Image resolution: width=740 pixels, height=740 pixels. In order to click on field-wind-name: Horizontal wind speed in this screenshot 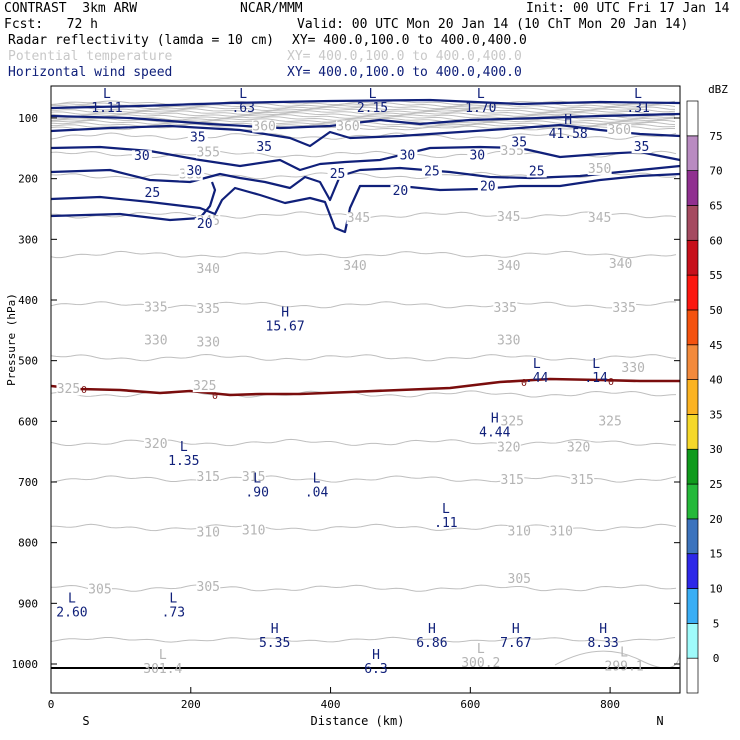, I will do `click(90, 72)`.